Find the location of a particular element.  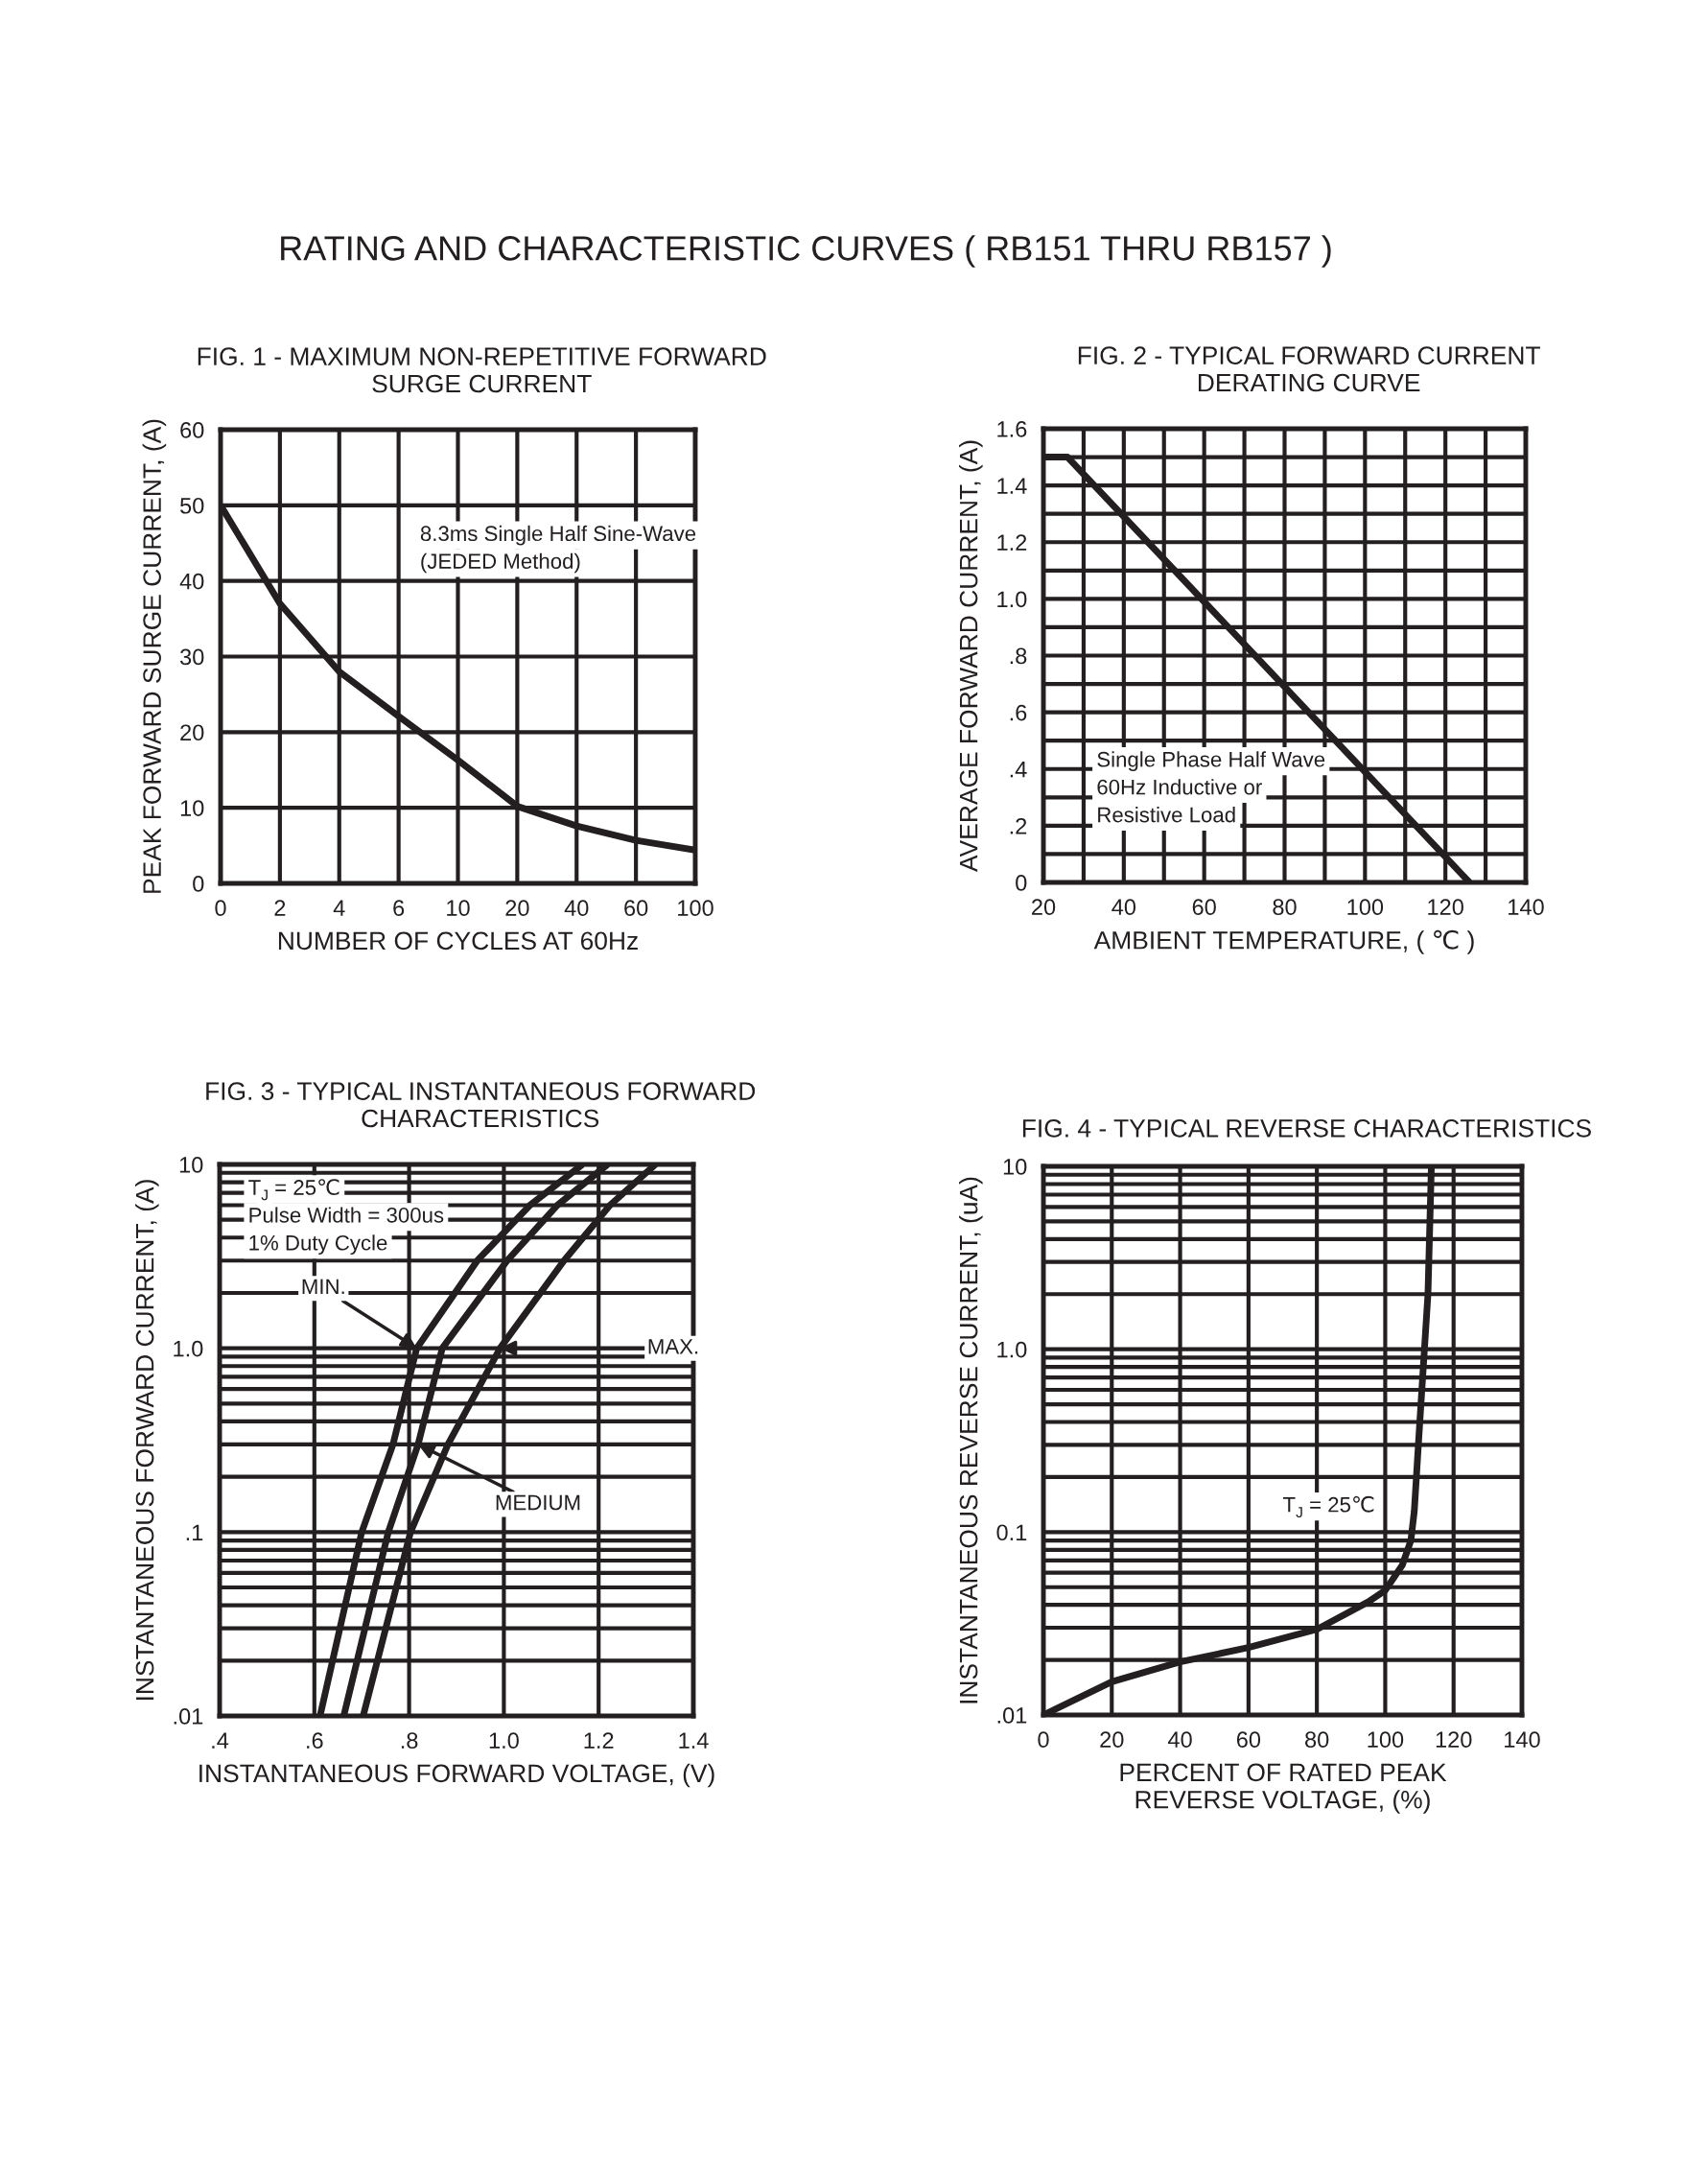

x-tick-label: 1.4 is located at coordinates (694, 1740).